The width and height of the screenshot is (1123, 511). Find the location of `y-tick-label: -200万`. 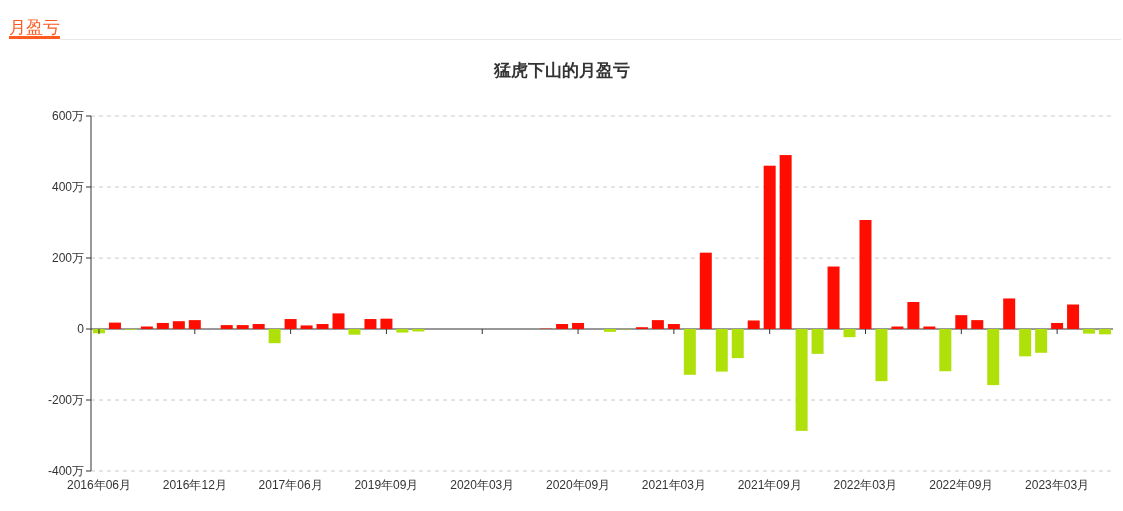

y-tick-label: -200万 is located at coordinates (65, 400).